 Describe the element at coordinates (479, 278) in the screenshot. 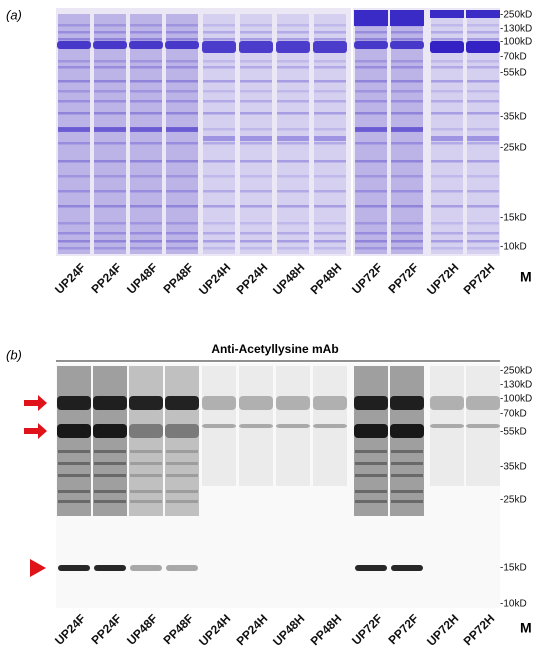

I see `lane-label: PP72H` at that location.